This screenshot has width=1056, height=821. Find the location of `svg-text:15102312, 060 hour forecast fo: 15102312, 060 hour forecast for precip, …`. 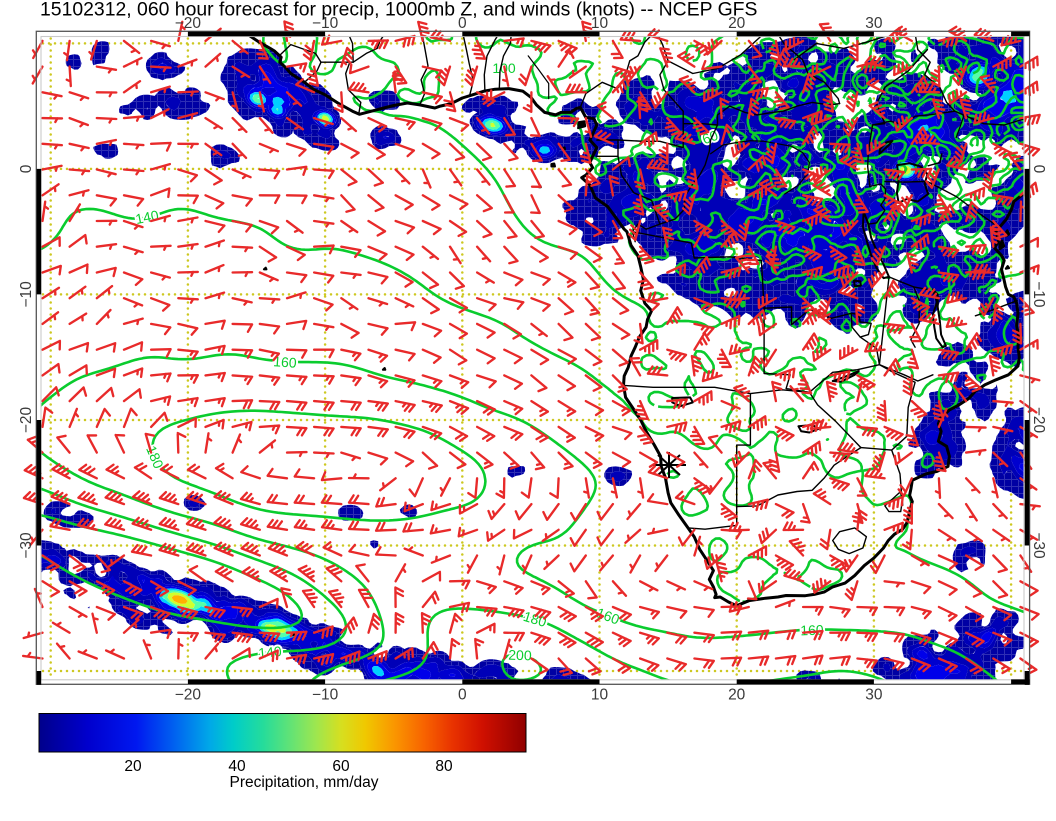

svg-text:15102312, 060 hour forecast fo: 15102312, 060 hour forecast for precip, … is located at coordinates (399, 10).